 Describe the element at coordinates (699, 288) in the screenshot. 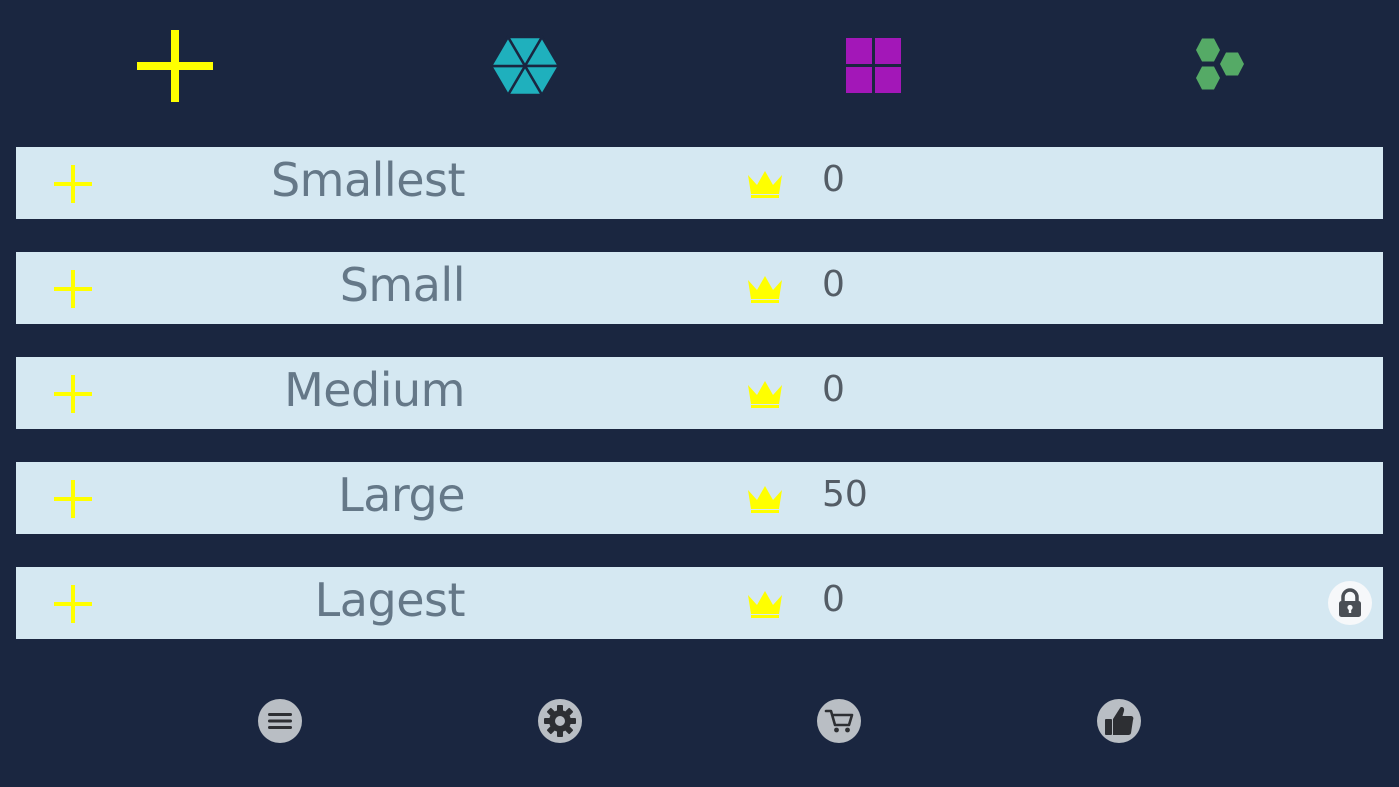

I see `level-row-small: Small 0` at that location.